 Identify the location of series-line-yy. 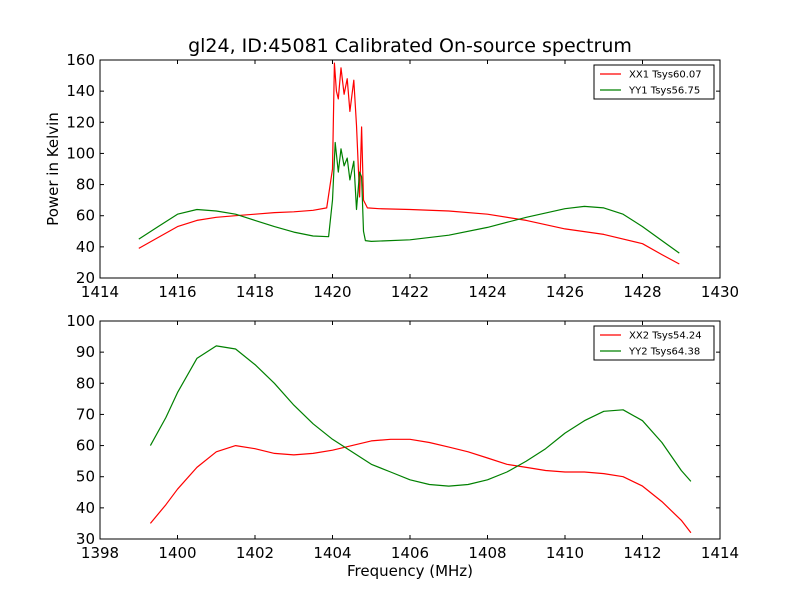
(409, 197).